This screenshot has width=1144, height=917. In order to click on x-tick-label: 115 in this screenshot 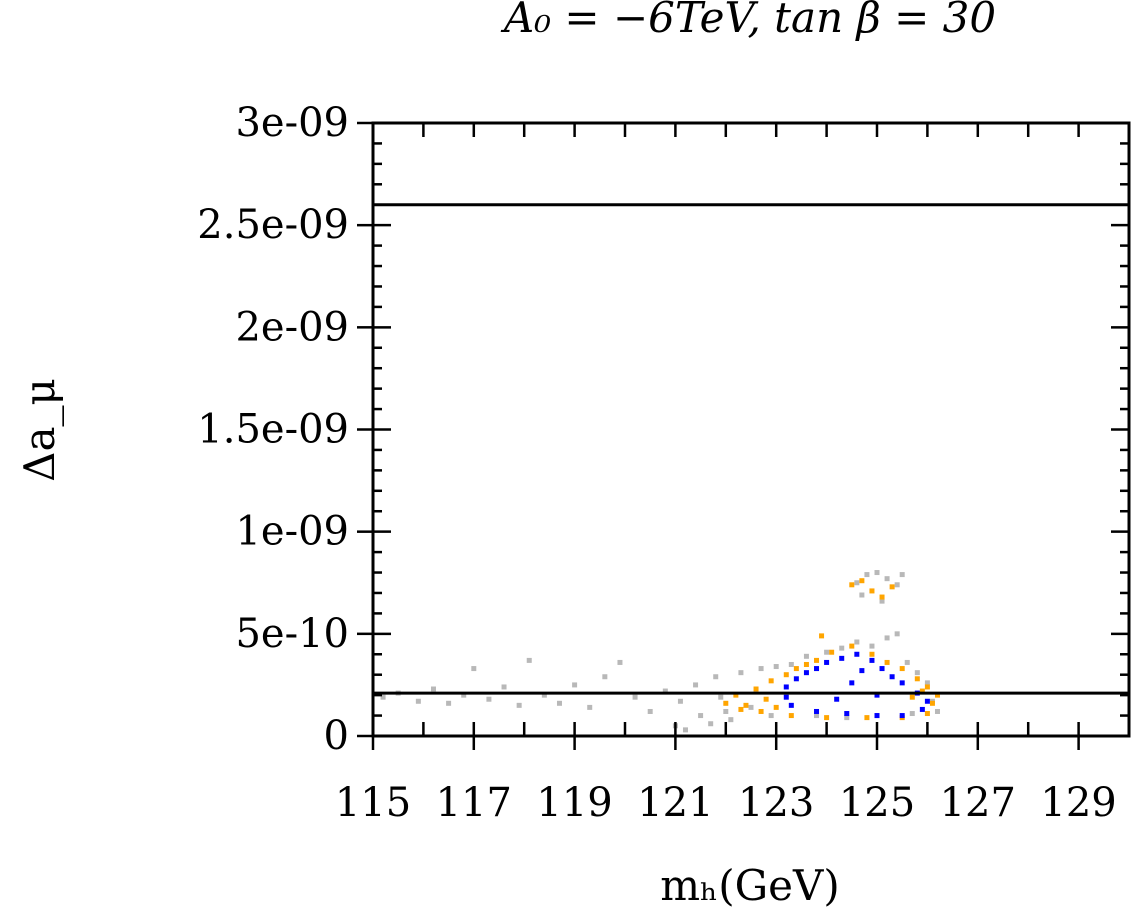, I will do `click(373, 803)`.